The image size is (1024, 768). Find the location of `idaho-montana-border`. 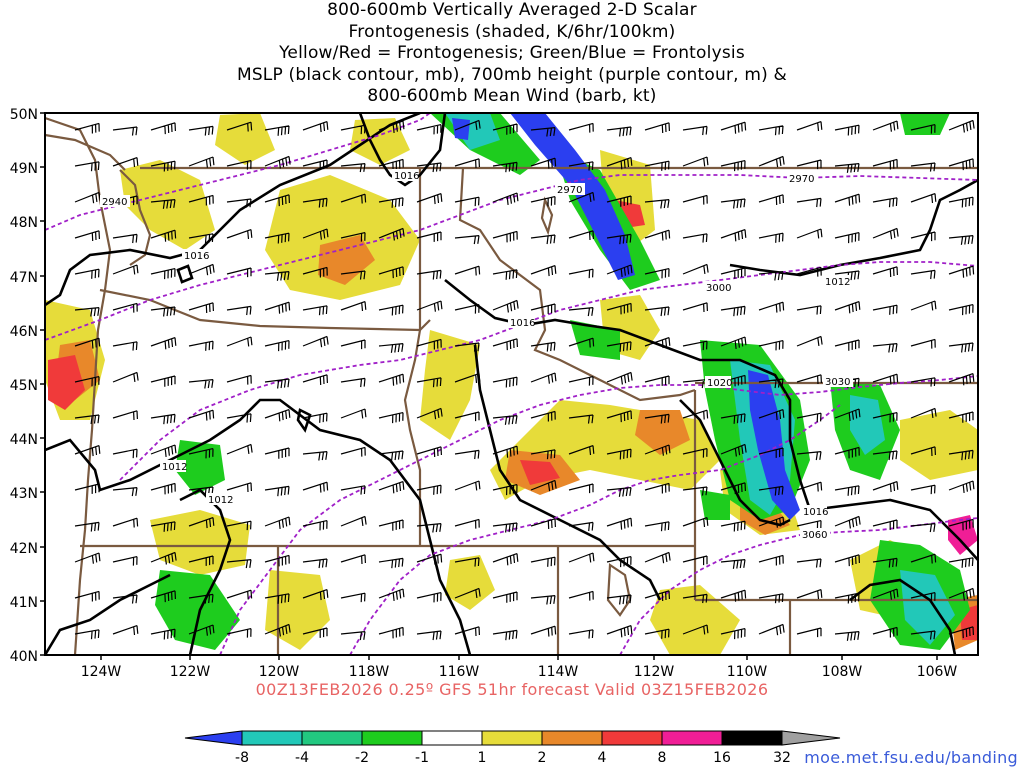

idaho-montana-border is located at coordinates (577, 284).